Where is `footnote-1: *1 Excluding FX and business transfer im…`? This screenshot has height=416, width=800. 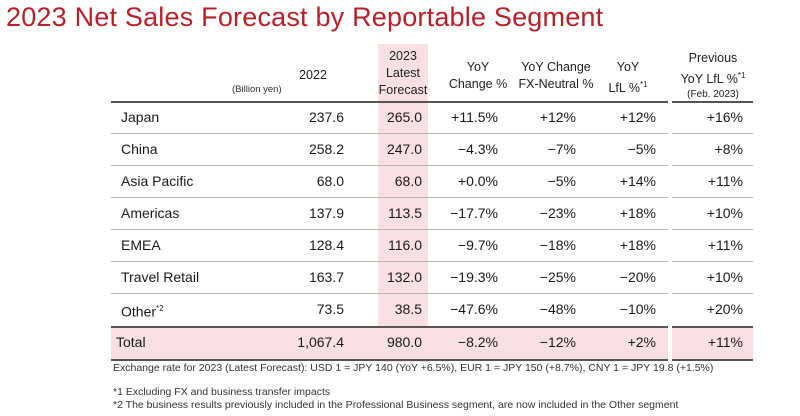 footnote-1: *1 Excluding FX and business transfer im… is located at coordinates (222, 392).